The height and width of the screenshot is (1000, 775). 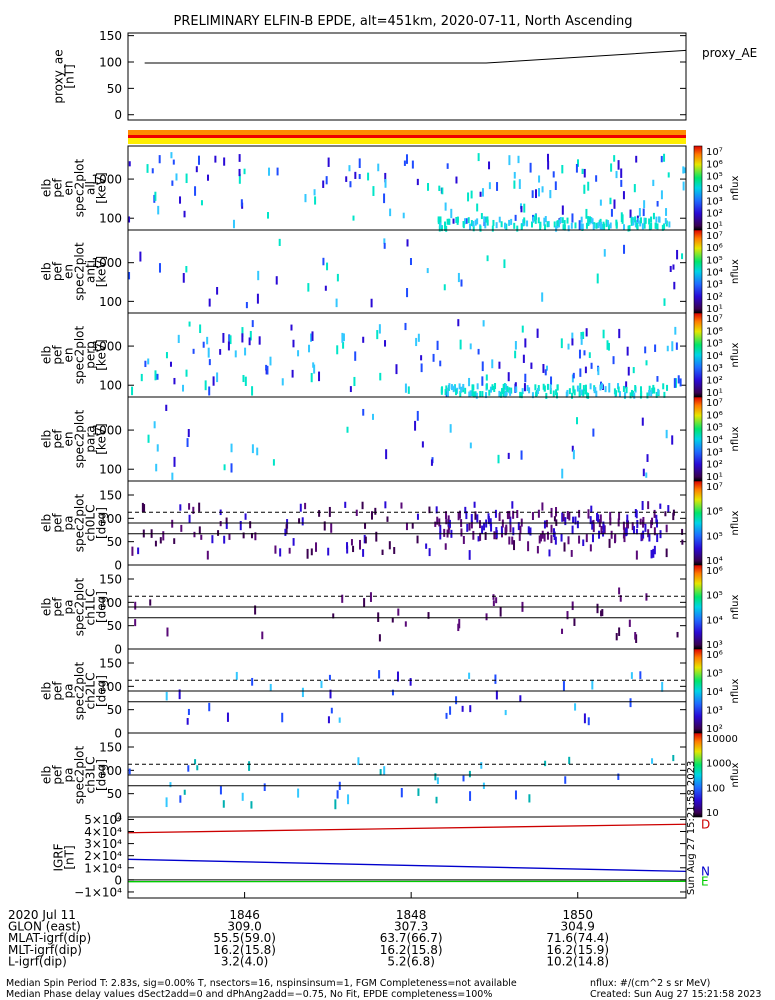 What do you see at coordinates (59, 76) in the screenshot?
I see `y-axis-label: proxy_ae` at bounding box center [59, 76].